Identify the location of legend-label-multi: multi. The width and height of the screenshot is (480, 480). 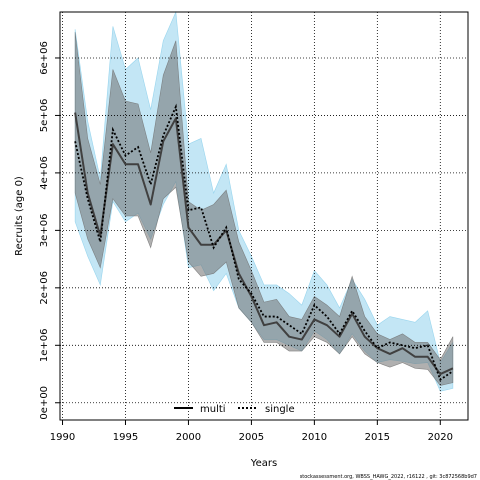
(213, 409).